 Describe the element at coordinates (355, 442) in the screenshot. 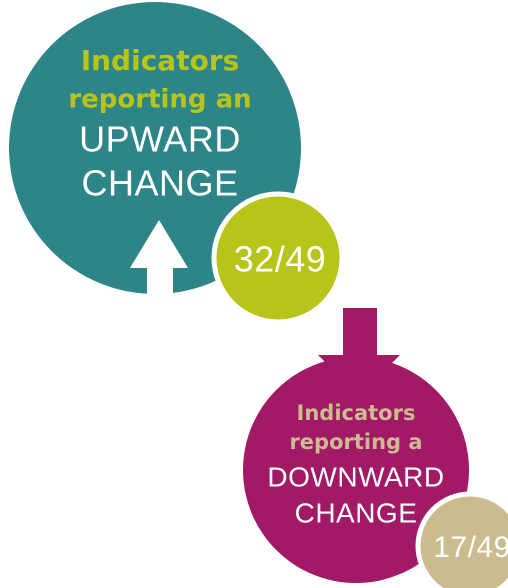

I see `downward-line2: reporting a` at that location.